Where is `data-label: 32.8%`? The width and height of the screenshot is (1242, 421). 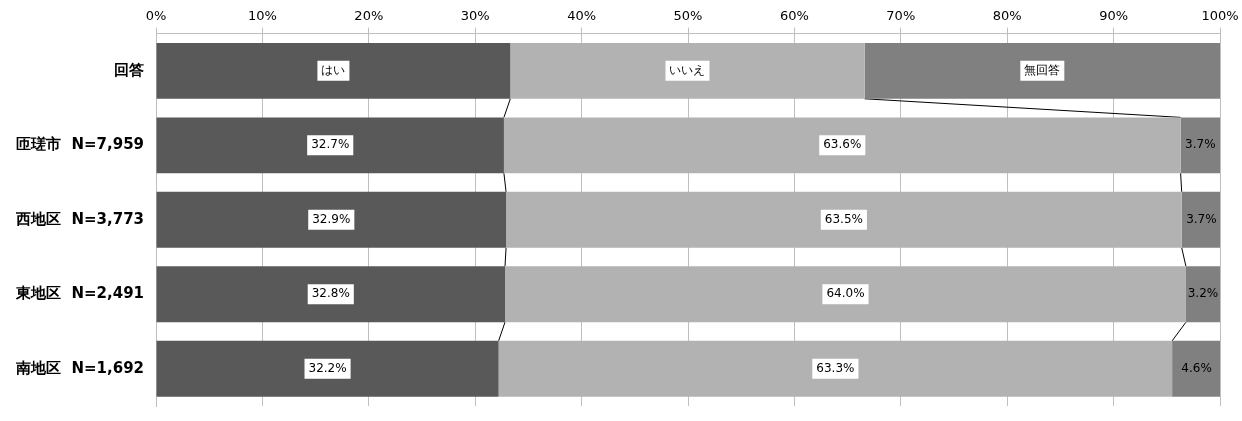 data-label: 32.8% is located at coordinates (330, 293).